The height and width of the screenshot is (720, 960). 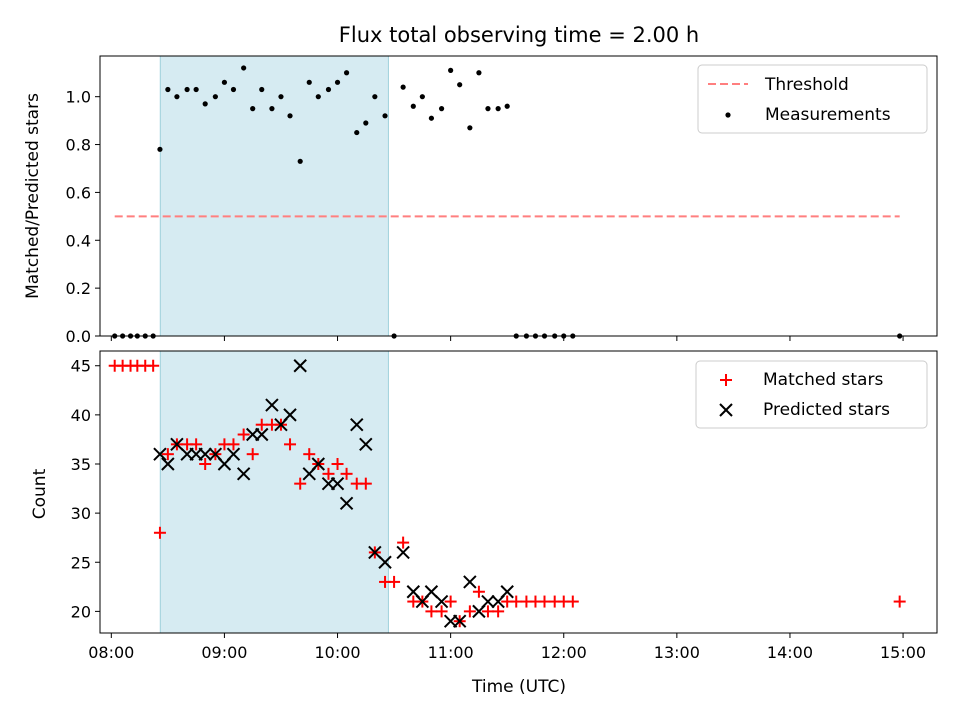 I want to click on x-tick-label: 09:00, so click(x=224, y=652).